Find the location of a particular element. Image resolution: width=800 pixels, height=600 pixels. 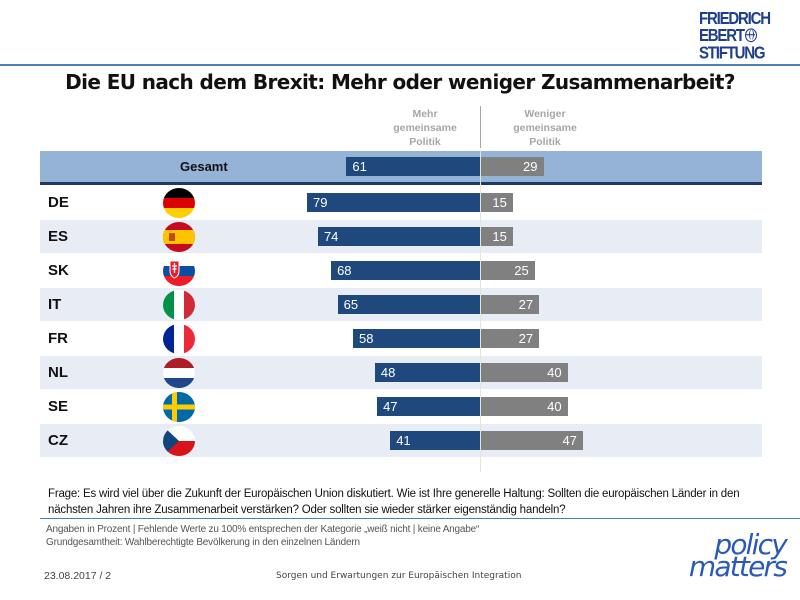

row-label: DE is located at coordinates (58, 202).